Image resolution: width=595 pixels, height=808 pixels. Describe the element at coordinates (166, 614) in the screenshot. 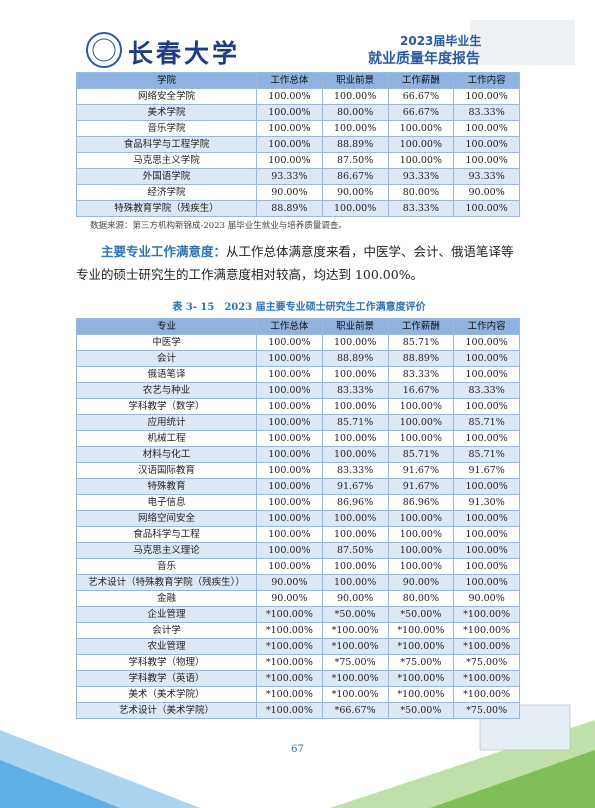

I see `cell: 企业管理` at that location.